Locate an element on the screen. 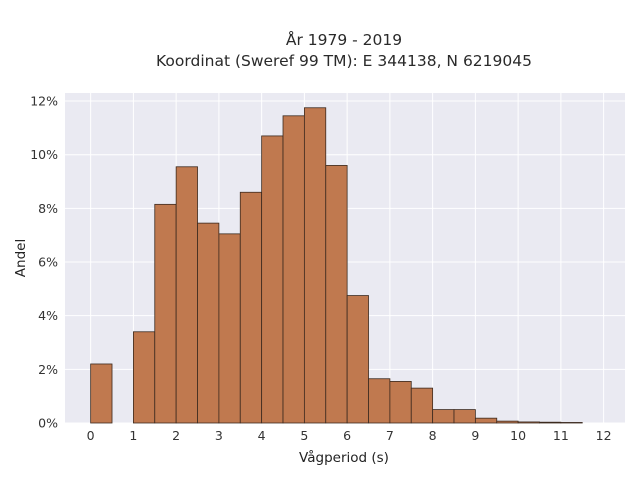 The height and width of the screenshot is (480, 640). x-axis-label: Vågperiod (s) is located at coordinates (344, 457).